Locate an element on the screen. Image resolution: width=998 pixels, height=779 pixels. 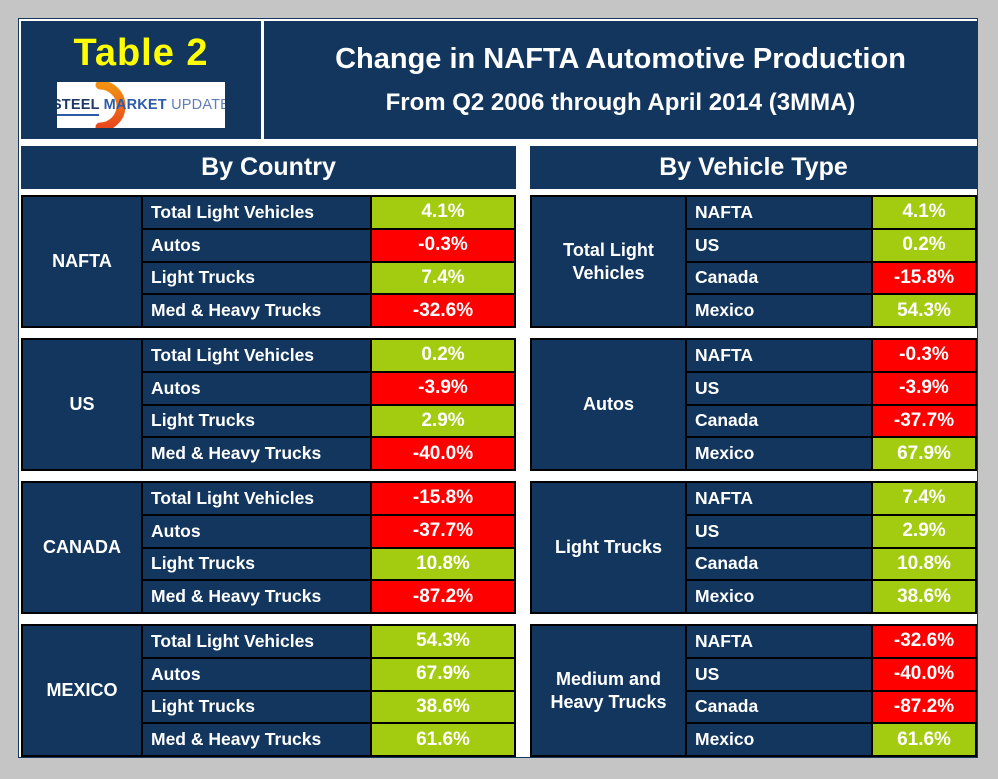
chart-title: Change in NAFTA Automotive Production is located at coordinates (620, 58).